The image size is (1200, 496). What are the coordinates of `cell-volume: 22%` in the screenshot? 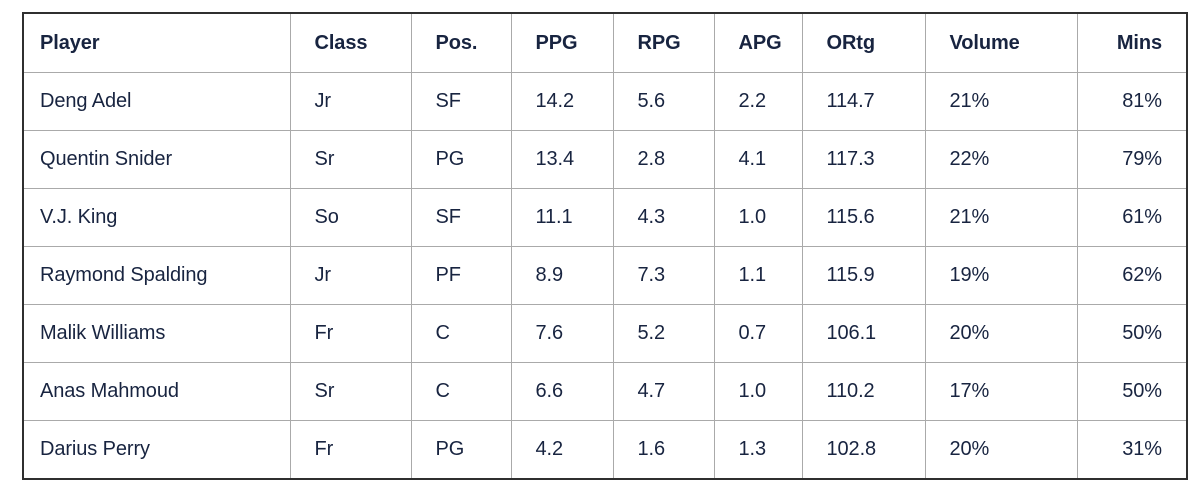 It's located at (1001, 159).